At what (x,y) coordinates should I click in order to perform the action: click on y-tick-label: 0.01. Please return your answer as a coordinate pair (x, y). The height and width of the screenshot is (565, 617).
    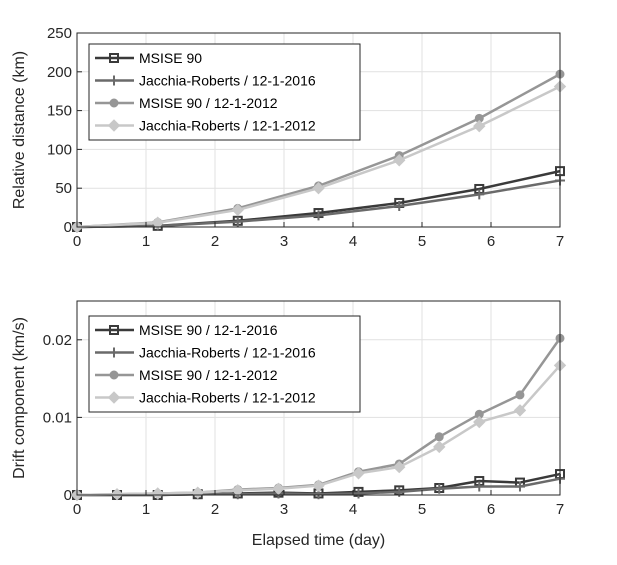
    Looking at the image, I should click on (57, 417).